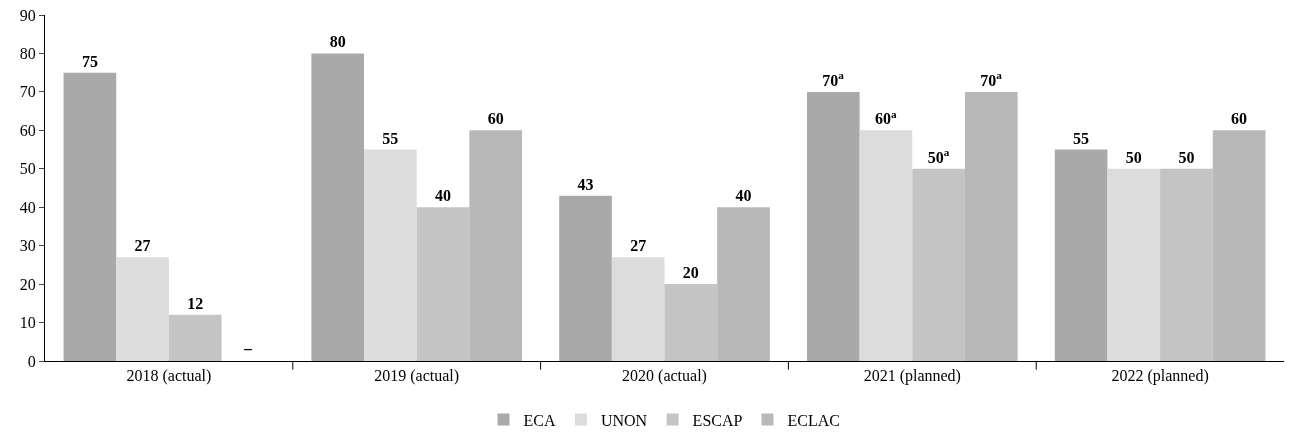 Image resolution: width=1294 pixels, height=447 pixels. What do you see at coordinates (624, 420) in the screenshot?
I see `legend-label: UNON` at bounding box center [624, 420].